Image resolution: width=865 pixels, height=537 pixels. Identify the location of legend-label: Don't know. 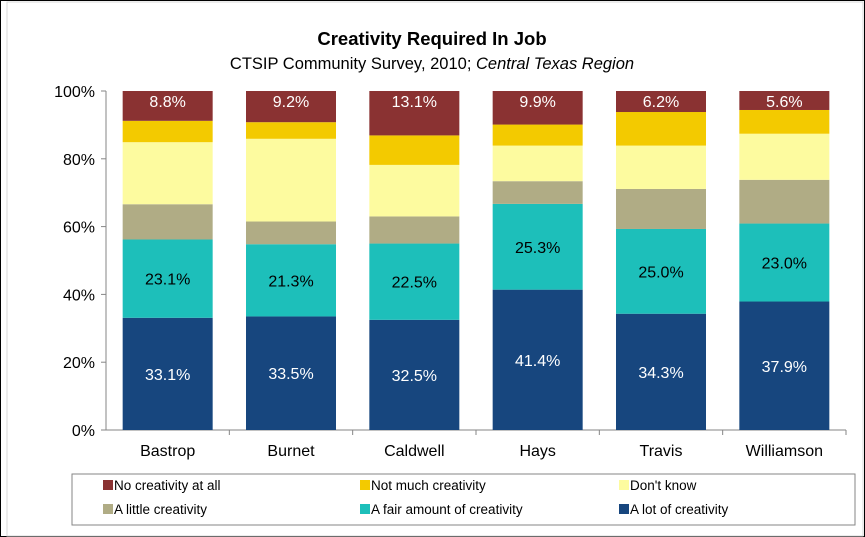
(663, 485).